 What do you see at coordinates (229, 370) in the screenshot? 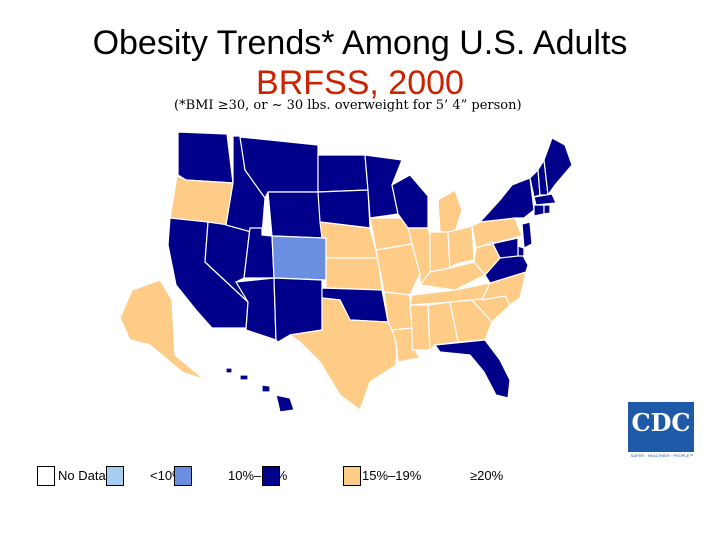
I see `hawaii-kauai` at bounding box center [229, 370].